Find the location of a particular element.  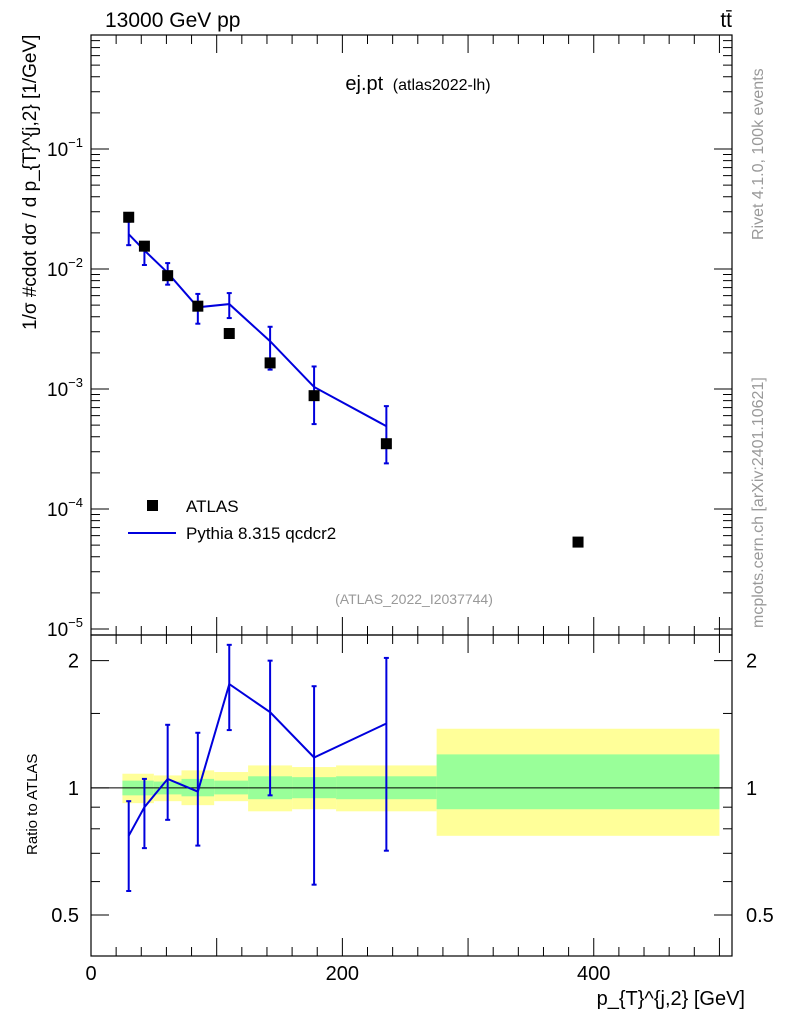

ratio-ytick-label-right: 1 is located at coordinates (751, 789).